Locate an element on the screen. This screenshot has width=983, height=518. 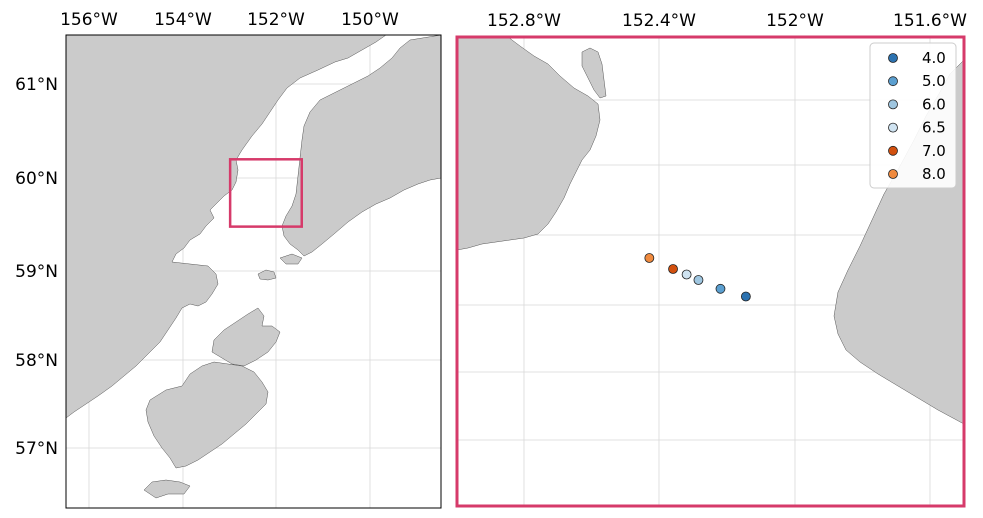
barren-island-land is located at coordinates (267, 275).